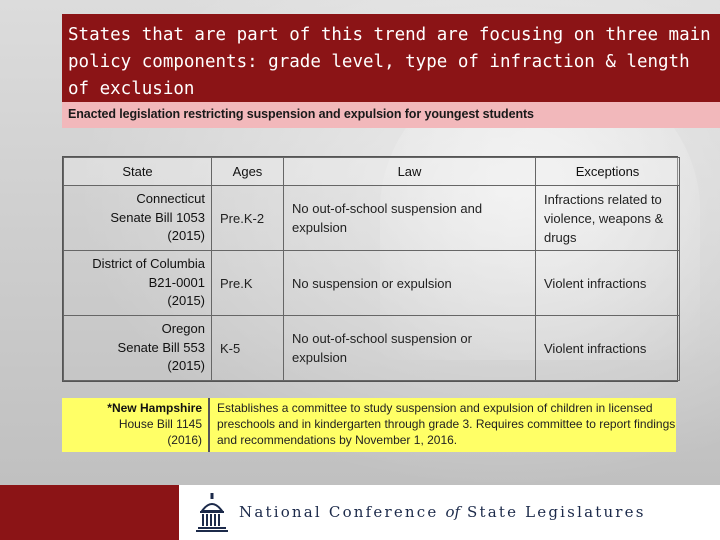 The height and width of the screenshot is (540, 720). Describe the element at coordinates (157, 217) in the screenshot. I see `bill-number: Senate Bill 1053` at that location.